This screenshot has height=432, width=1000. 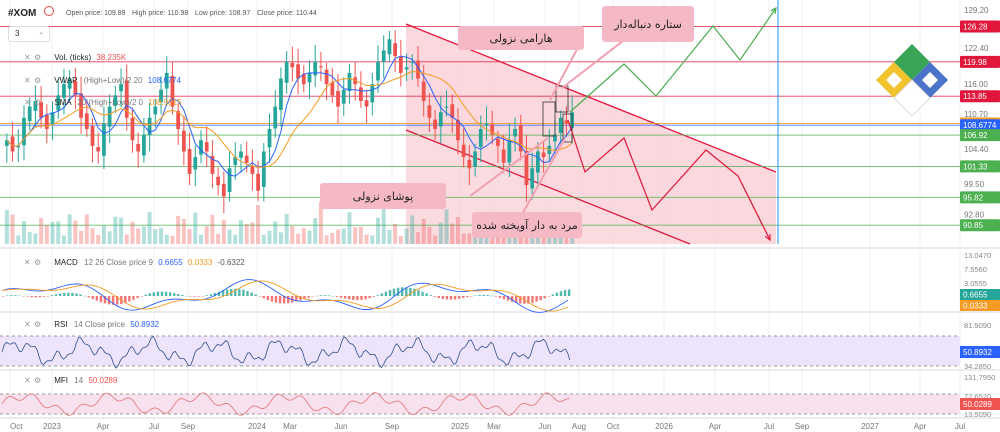 What do you see at coordinates (99, 324) in the screenshot?
I see `legend-params: 14 Close price` at bounding box center [99, 324].